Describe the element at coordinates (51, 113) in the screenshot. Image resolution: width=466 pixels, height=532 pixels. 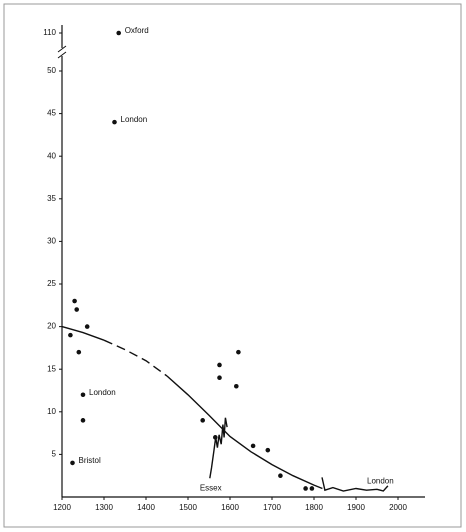
I see `y-tick-label: 45` at that location.